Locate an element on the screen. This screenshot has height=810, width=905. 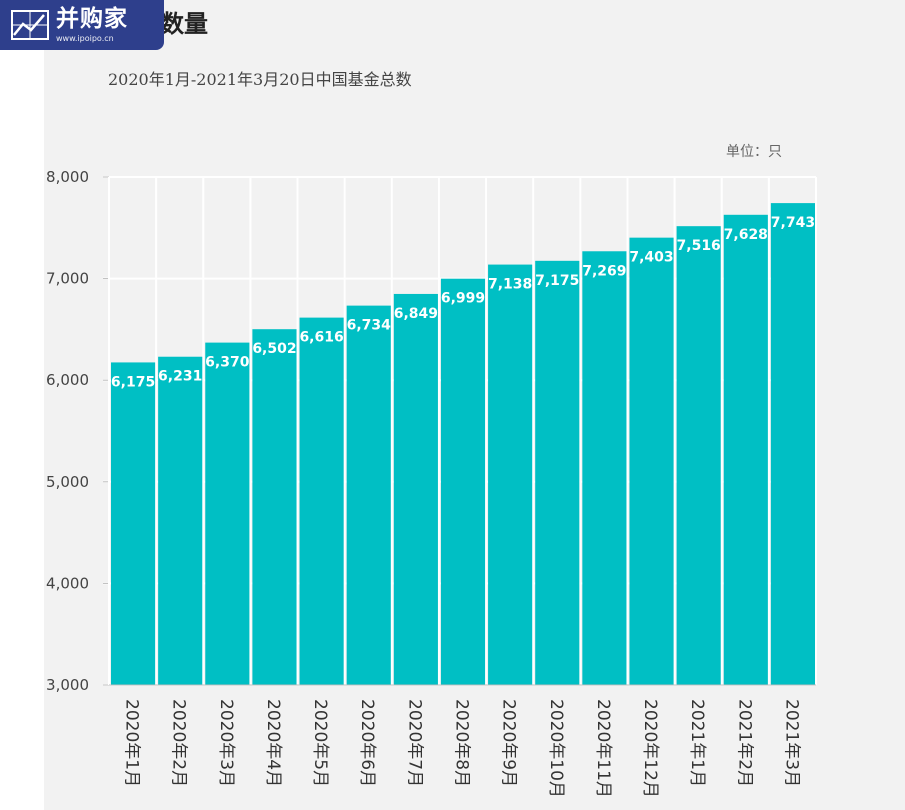
bar-value-label: 7,403 is located at coordinates (651, 258).